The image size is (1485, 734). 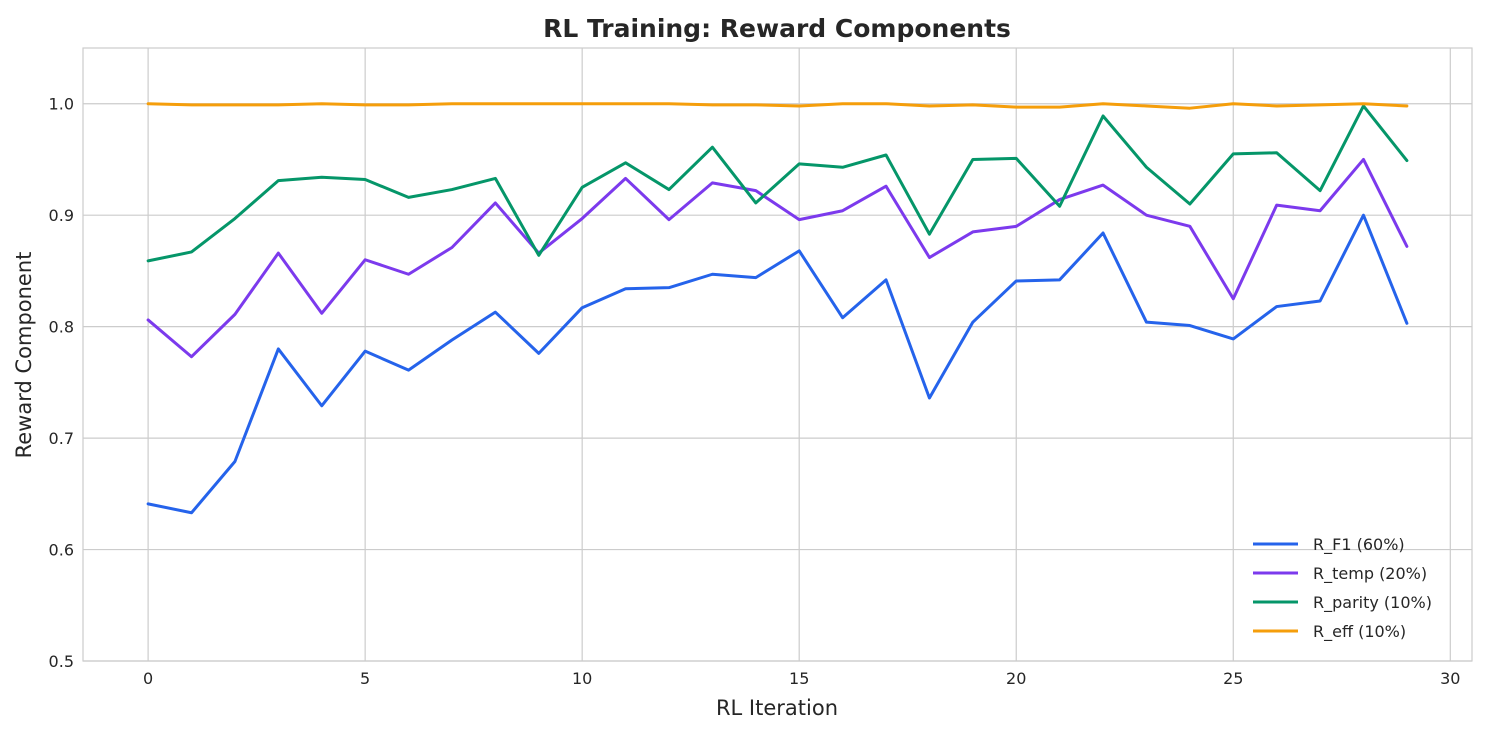 What do you see at coordinates (1370, 574) in the screenshot?
I see `legend-label: R_temp (20%)` at bounding box center [1370, 574].